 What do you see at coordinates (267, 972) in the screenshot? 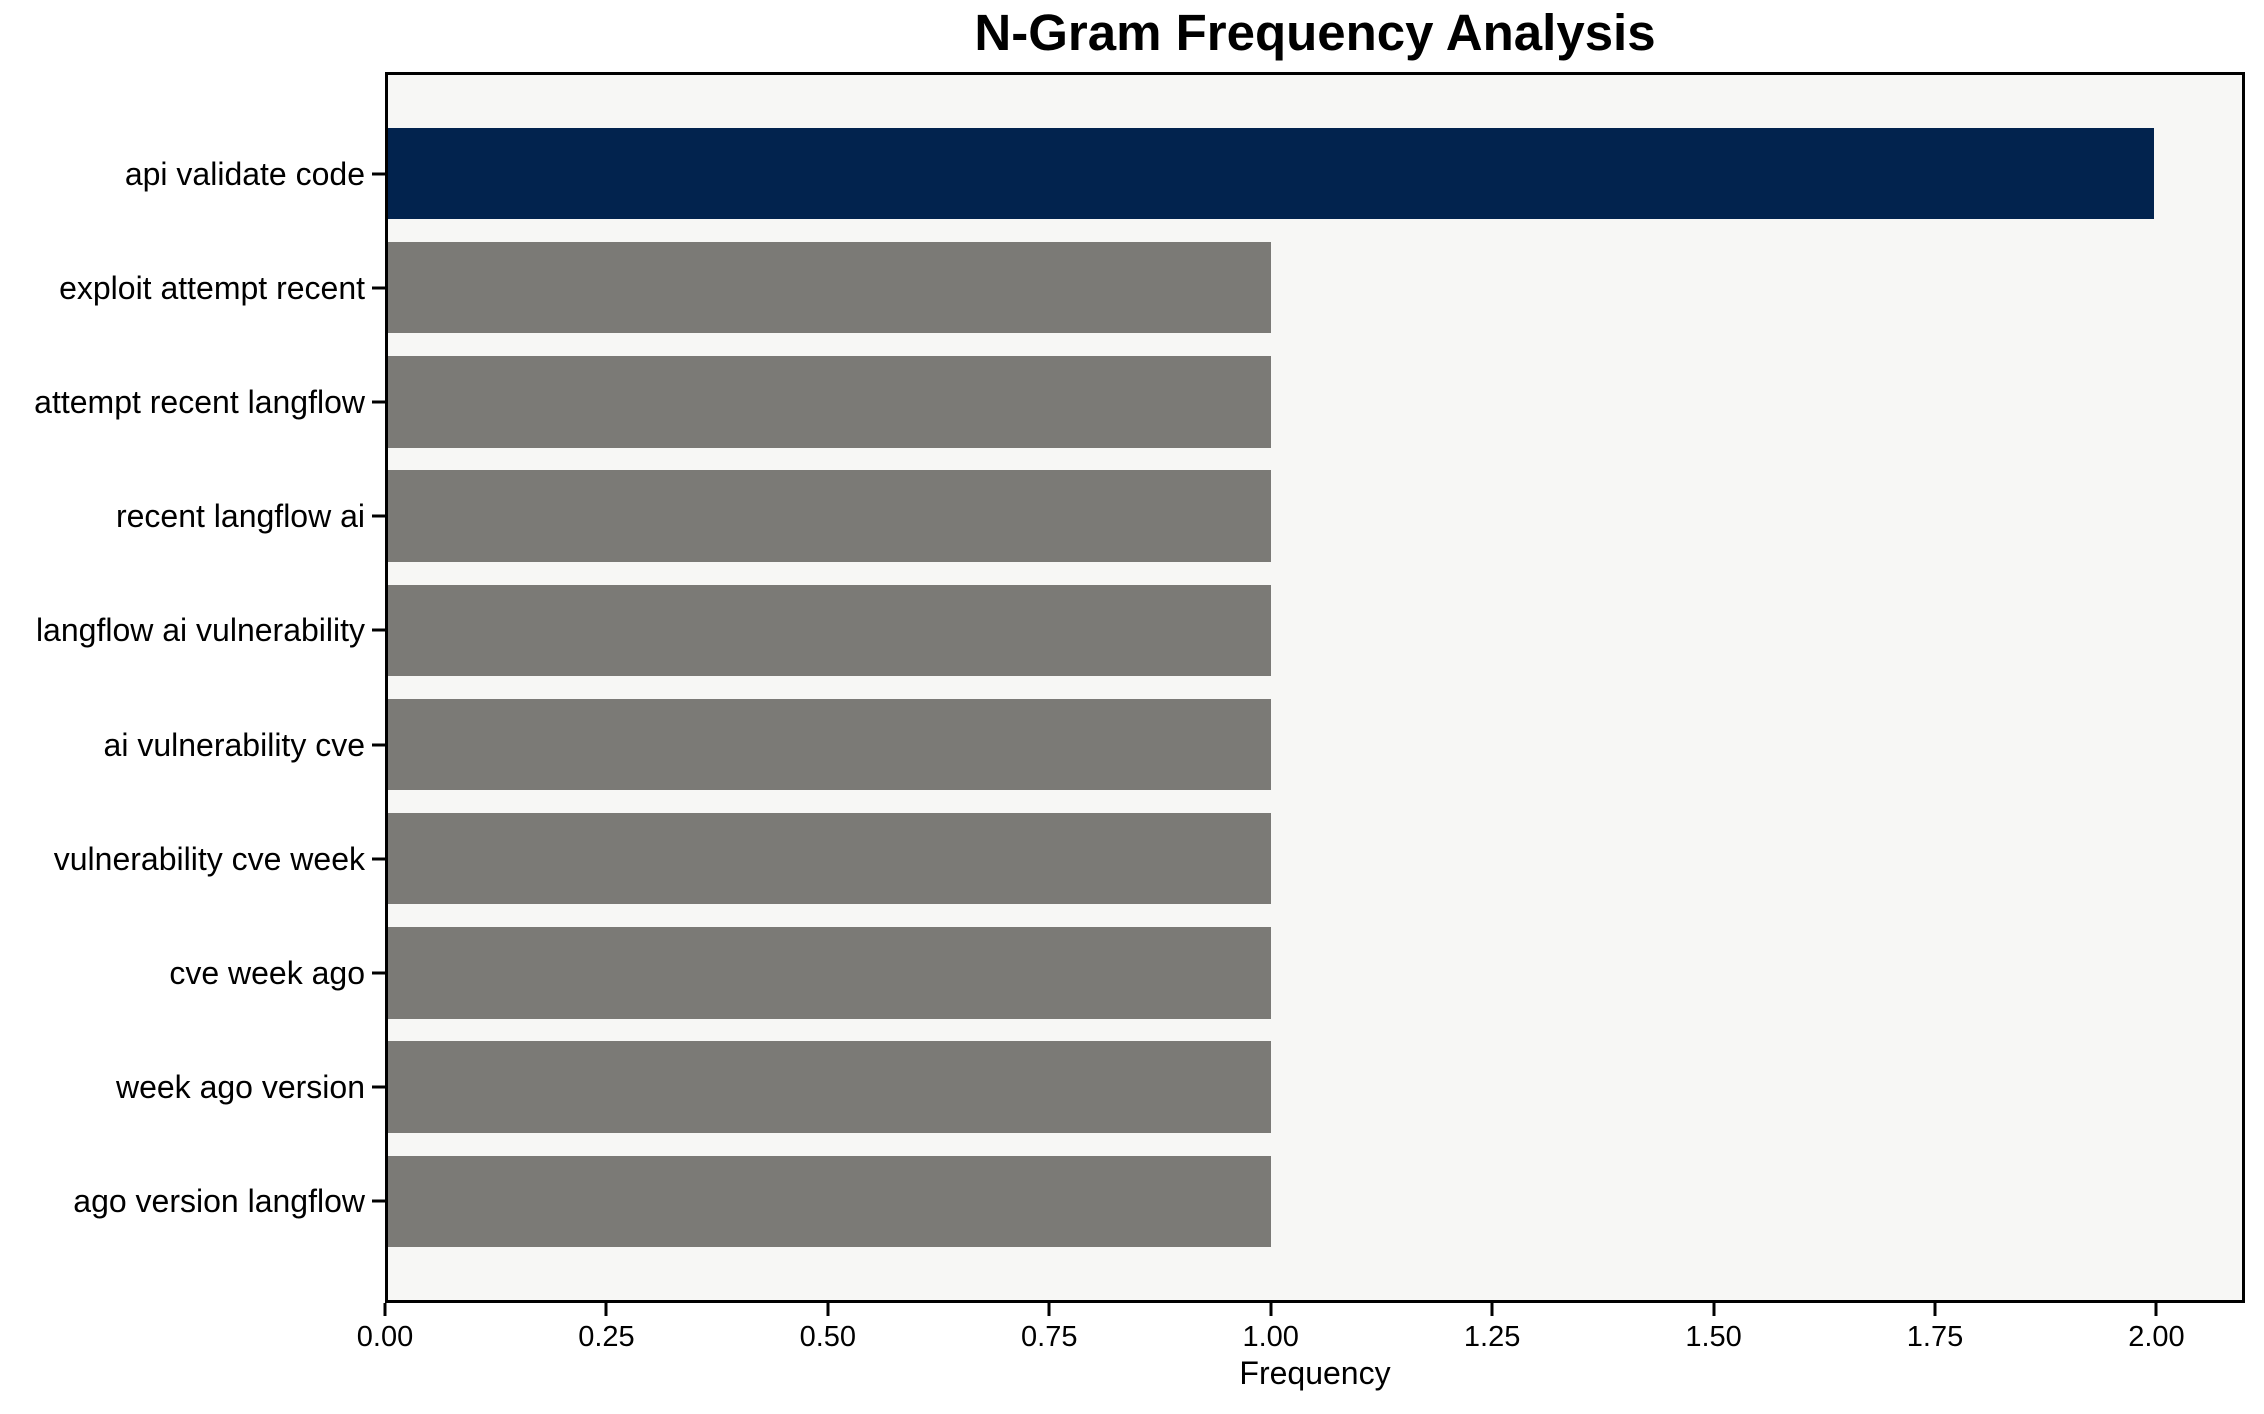
I see `y-tick-label-7: cve week ago` at bounding box center [267, 972].